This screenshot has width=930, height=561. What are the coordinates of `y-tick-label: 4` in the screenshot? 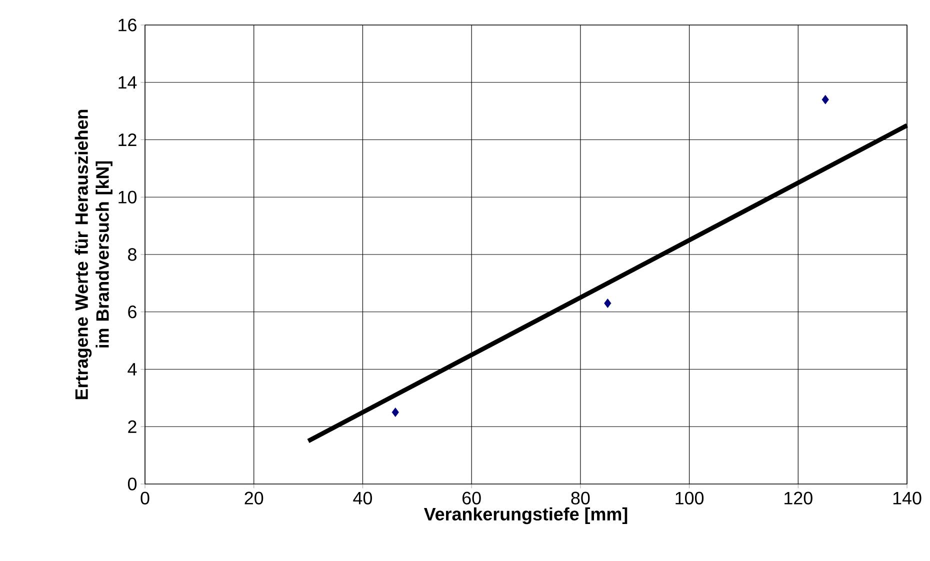 It's located at (132, 369).